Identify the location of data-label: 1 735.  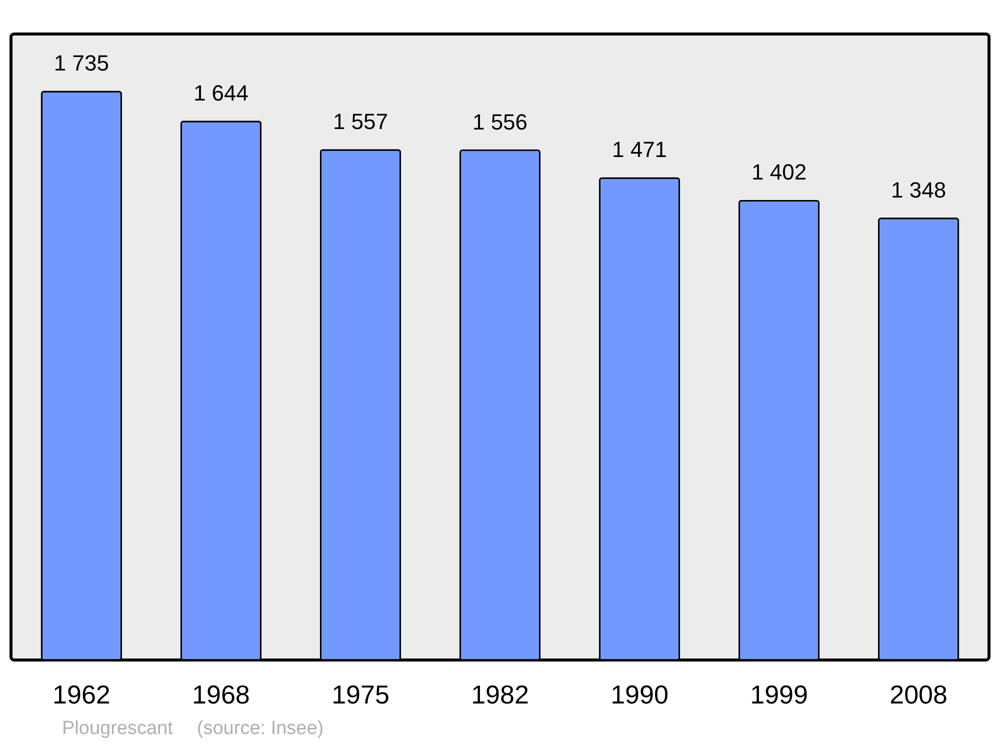
(81, 63).